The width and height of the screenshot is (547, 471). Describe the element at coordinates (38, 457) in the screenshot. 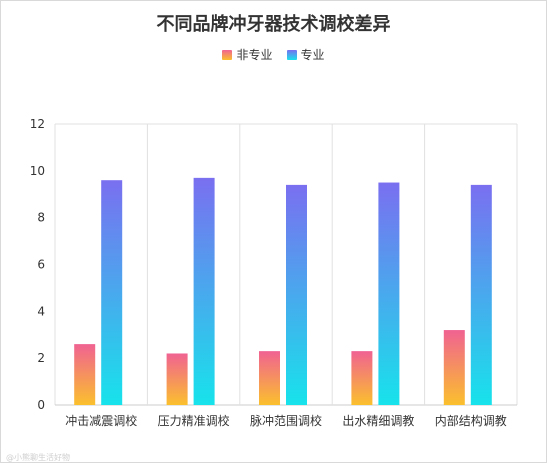

I see `watermark: @小熊聊生活好物` at that location.